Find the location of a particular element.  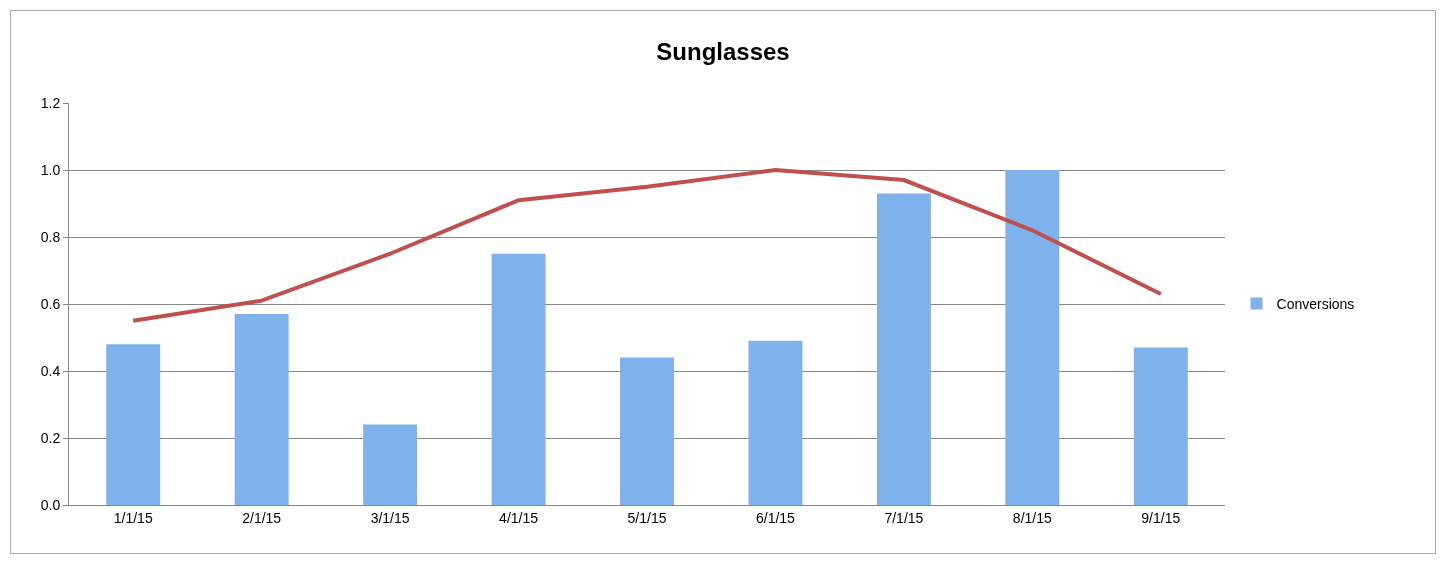

y-tick-label: 1.0 is located at coordinates (50, 169).